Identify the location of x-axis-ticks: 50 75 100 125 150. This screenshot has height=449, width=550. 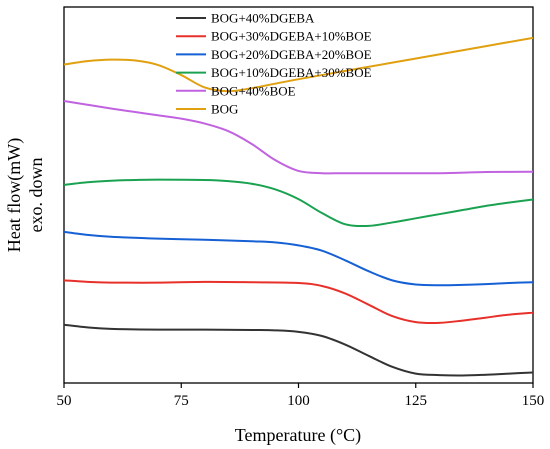
(301, 396).